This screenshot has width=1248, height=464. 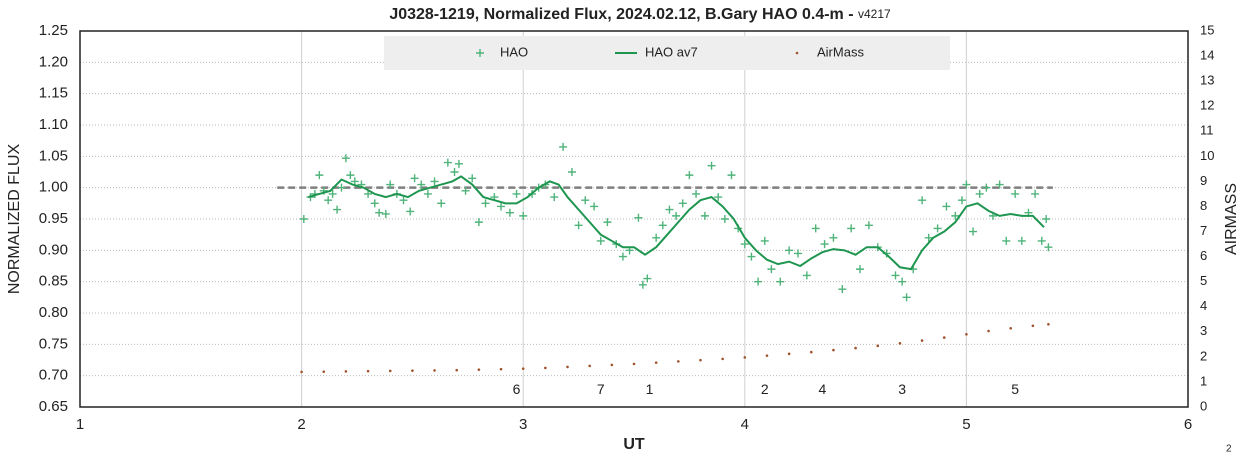 What do you see at coordinates (1203, 305) in the screenshot?
I see `y2-tick-label: 4` at bounding box center [1203, 305].